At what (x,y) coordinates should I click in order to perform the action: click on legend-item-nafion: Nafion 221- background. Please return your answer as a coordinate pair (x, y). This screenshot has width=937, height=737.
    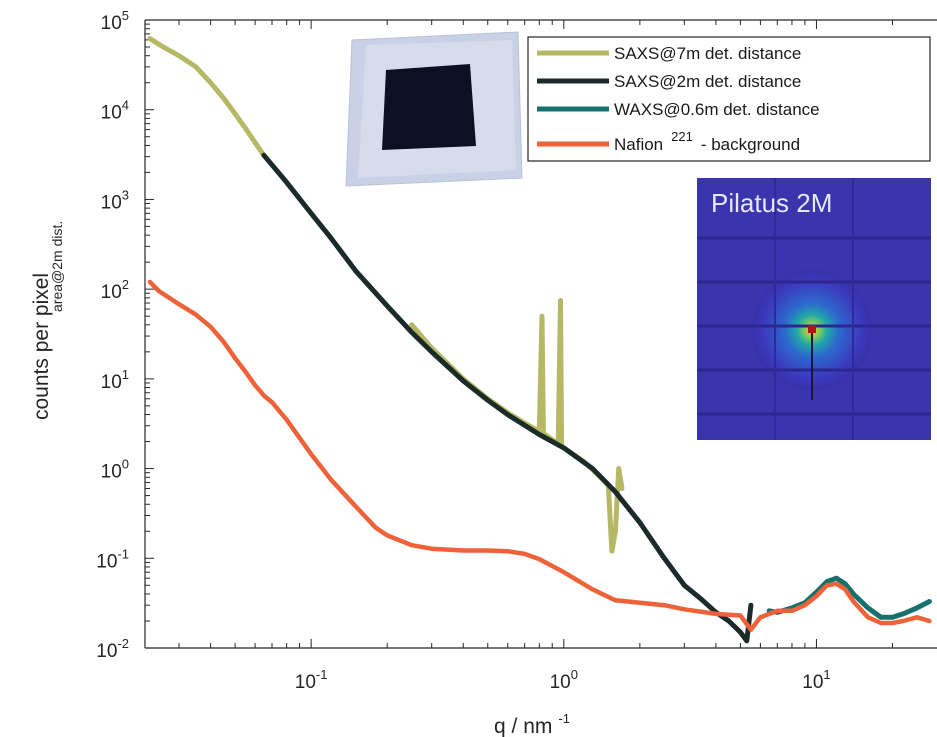
    Looking at the image, I should click on (668, 141).